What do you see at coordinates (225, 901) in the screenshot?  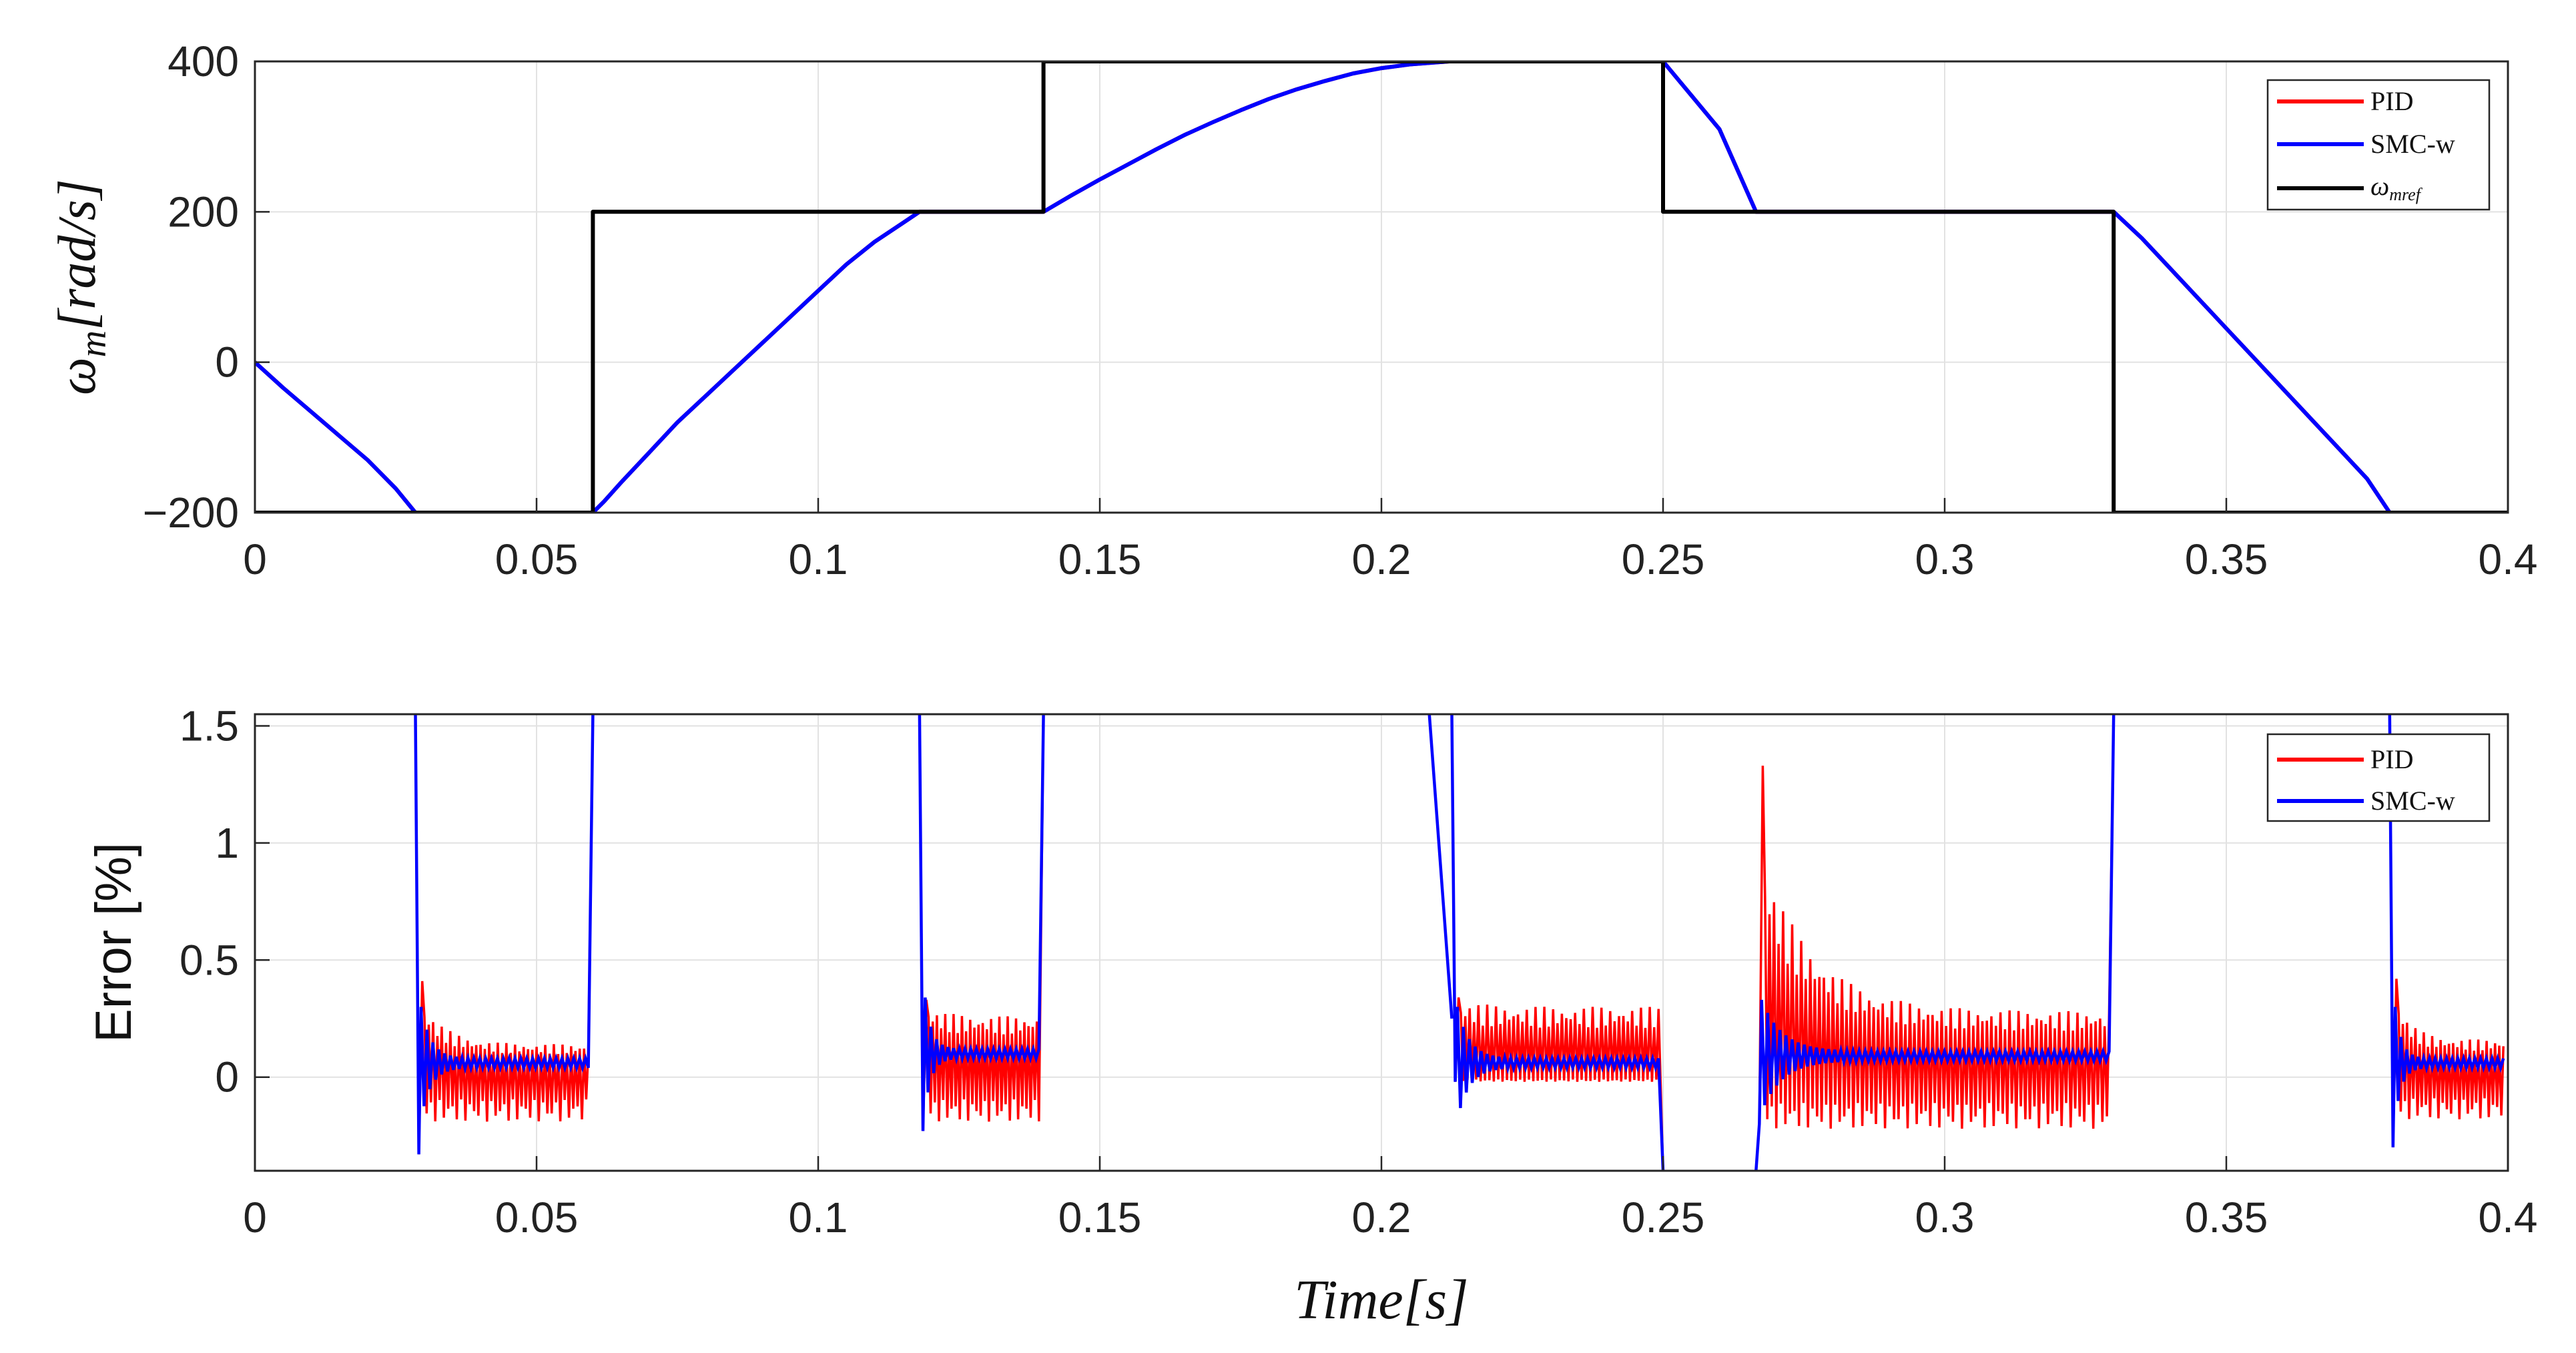 I see `error-plot-y-ticks: 0 0.5 1 1.5` at bounding box center [225, 901].